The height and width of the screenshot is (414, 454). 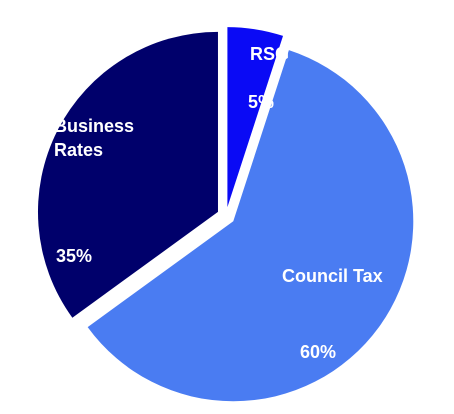 I want to click on slice-label: Council Tax, so click(x=332, y=276).